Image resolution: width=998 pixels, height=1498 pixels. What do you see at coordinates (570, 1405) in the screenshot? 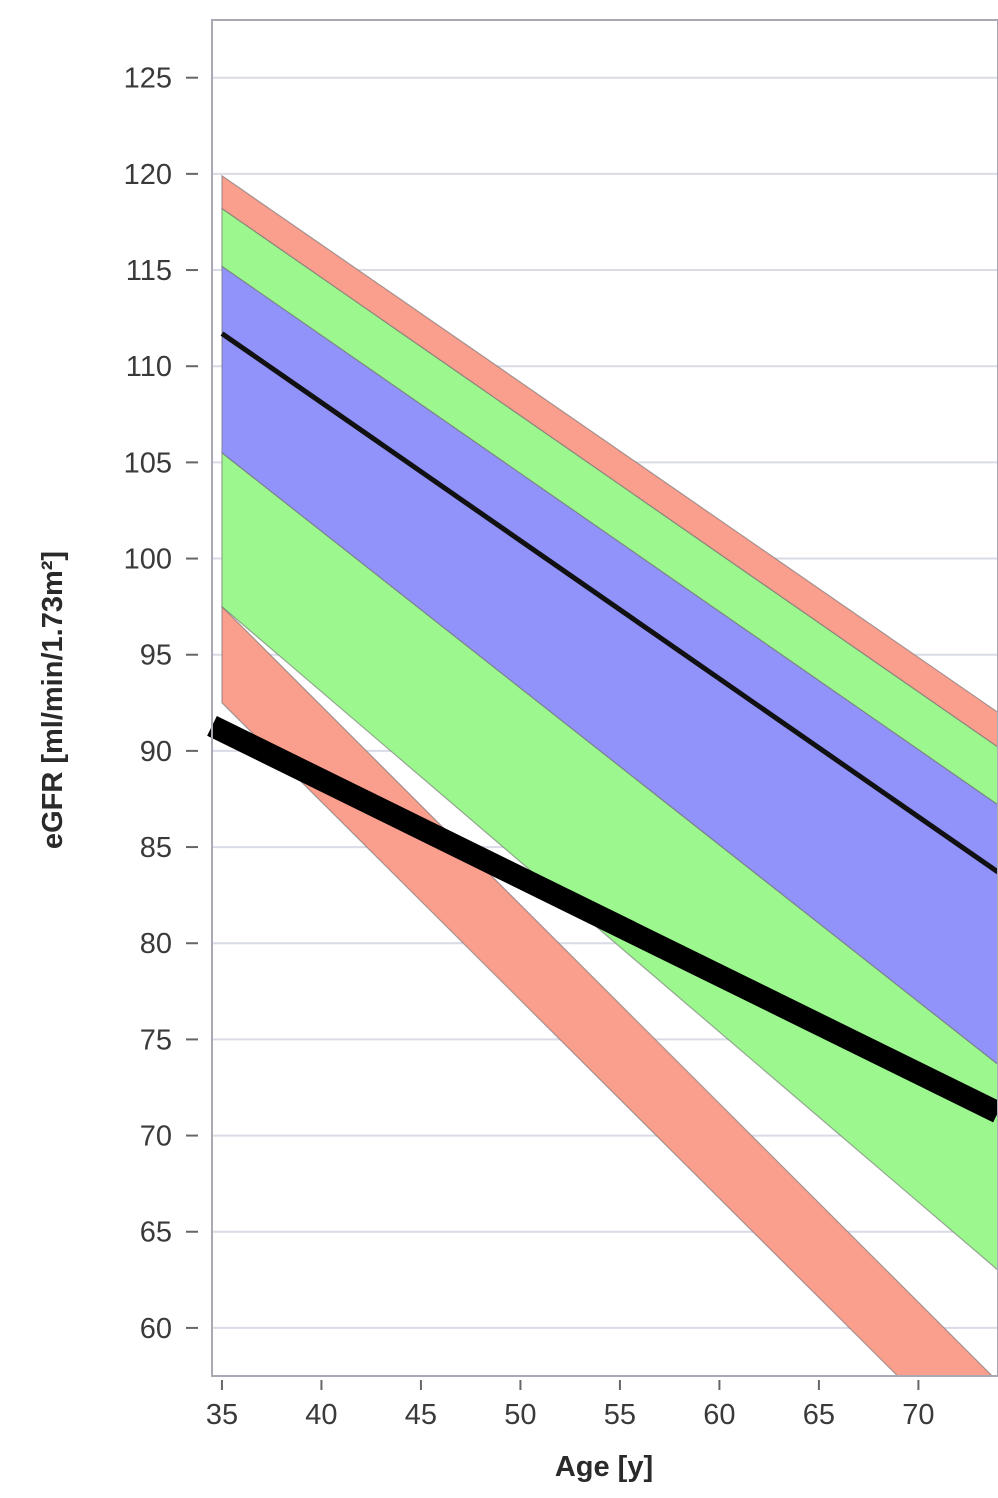
I see `x-axis: 35 40 45 50 55 60 65 70` at bounding box center [570, 1405].